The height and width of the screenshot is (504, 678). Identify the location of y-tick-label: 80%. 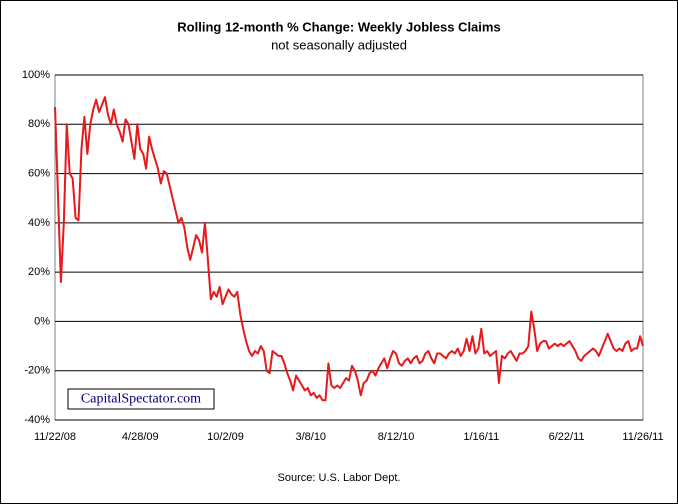
(39, 124).